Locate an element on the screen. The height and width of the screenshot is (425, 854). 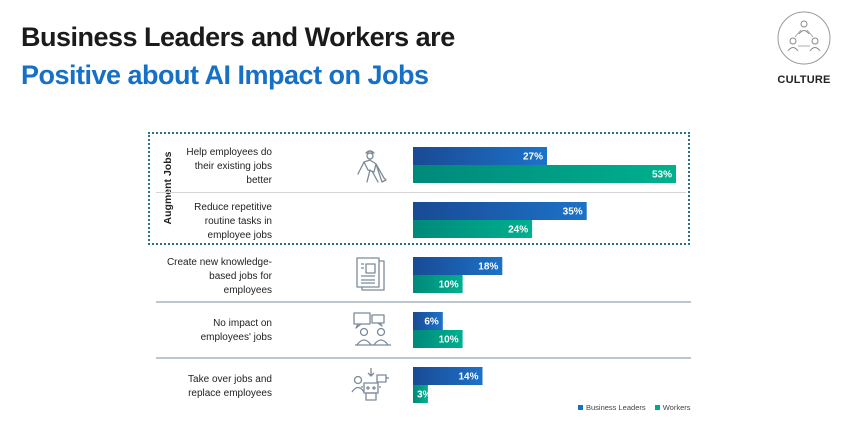
data-label: 35% is located at coordinates (573, 212).